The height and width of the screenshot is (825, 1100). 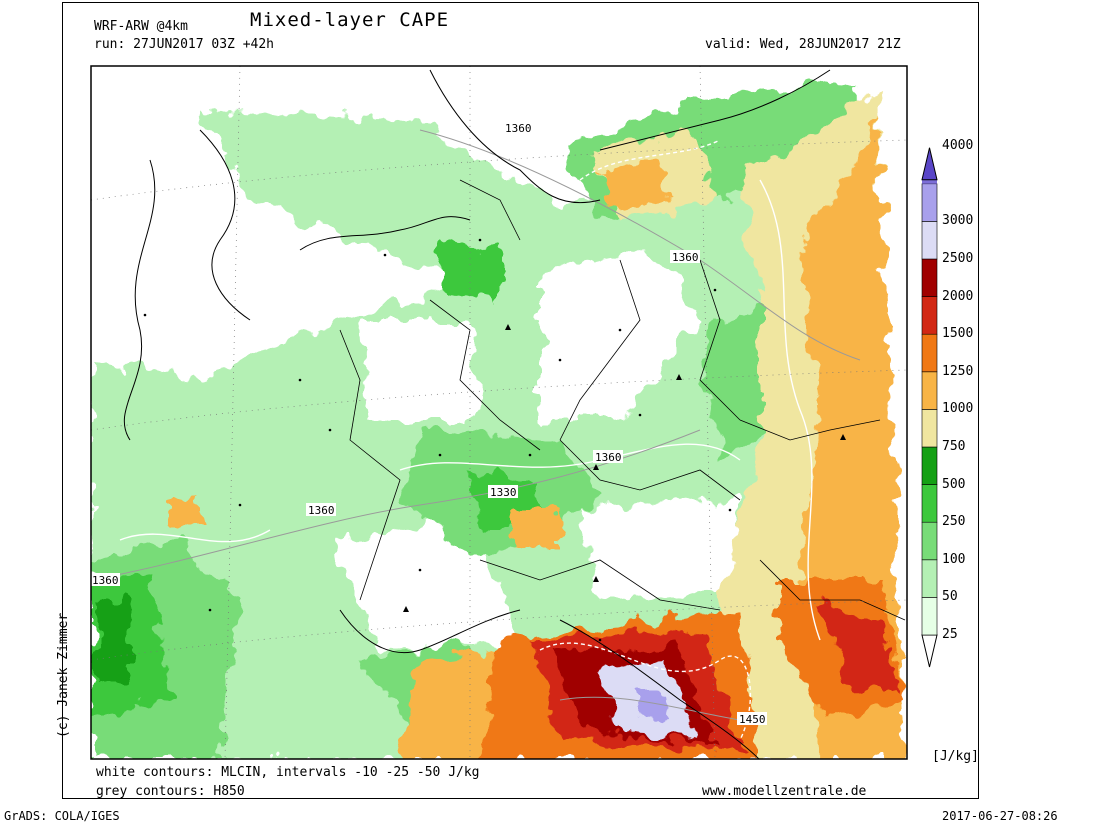 I want to click on cape-area-lightpurple, so click(x=652, y=705).